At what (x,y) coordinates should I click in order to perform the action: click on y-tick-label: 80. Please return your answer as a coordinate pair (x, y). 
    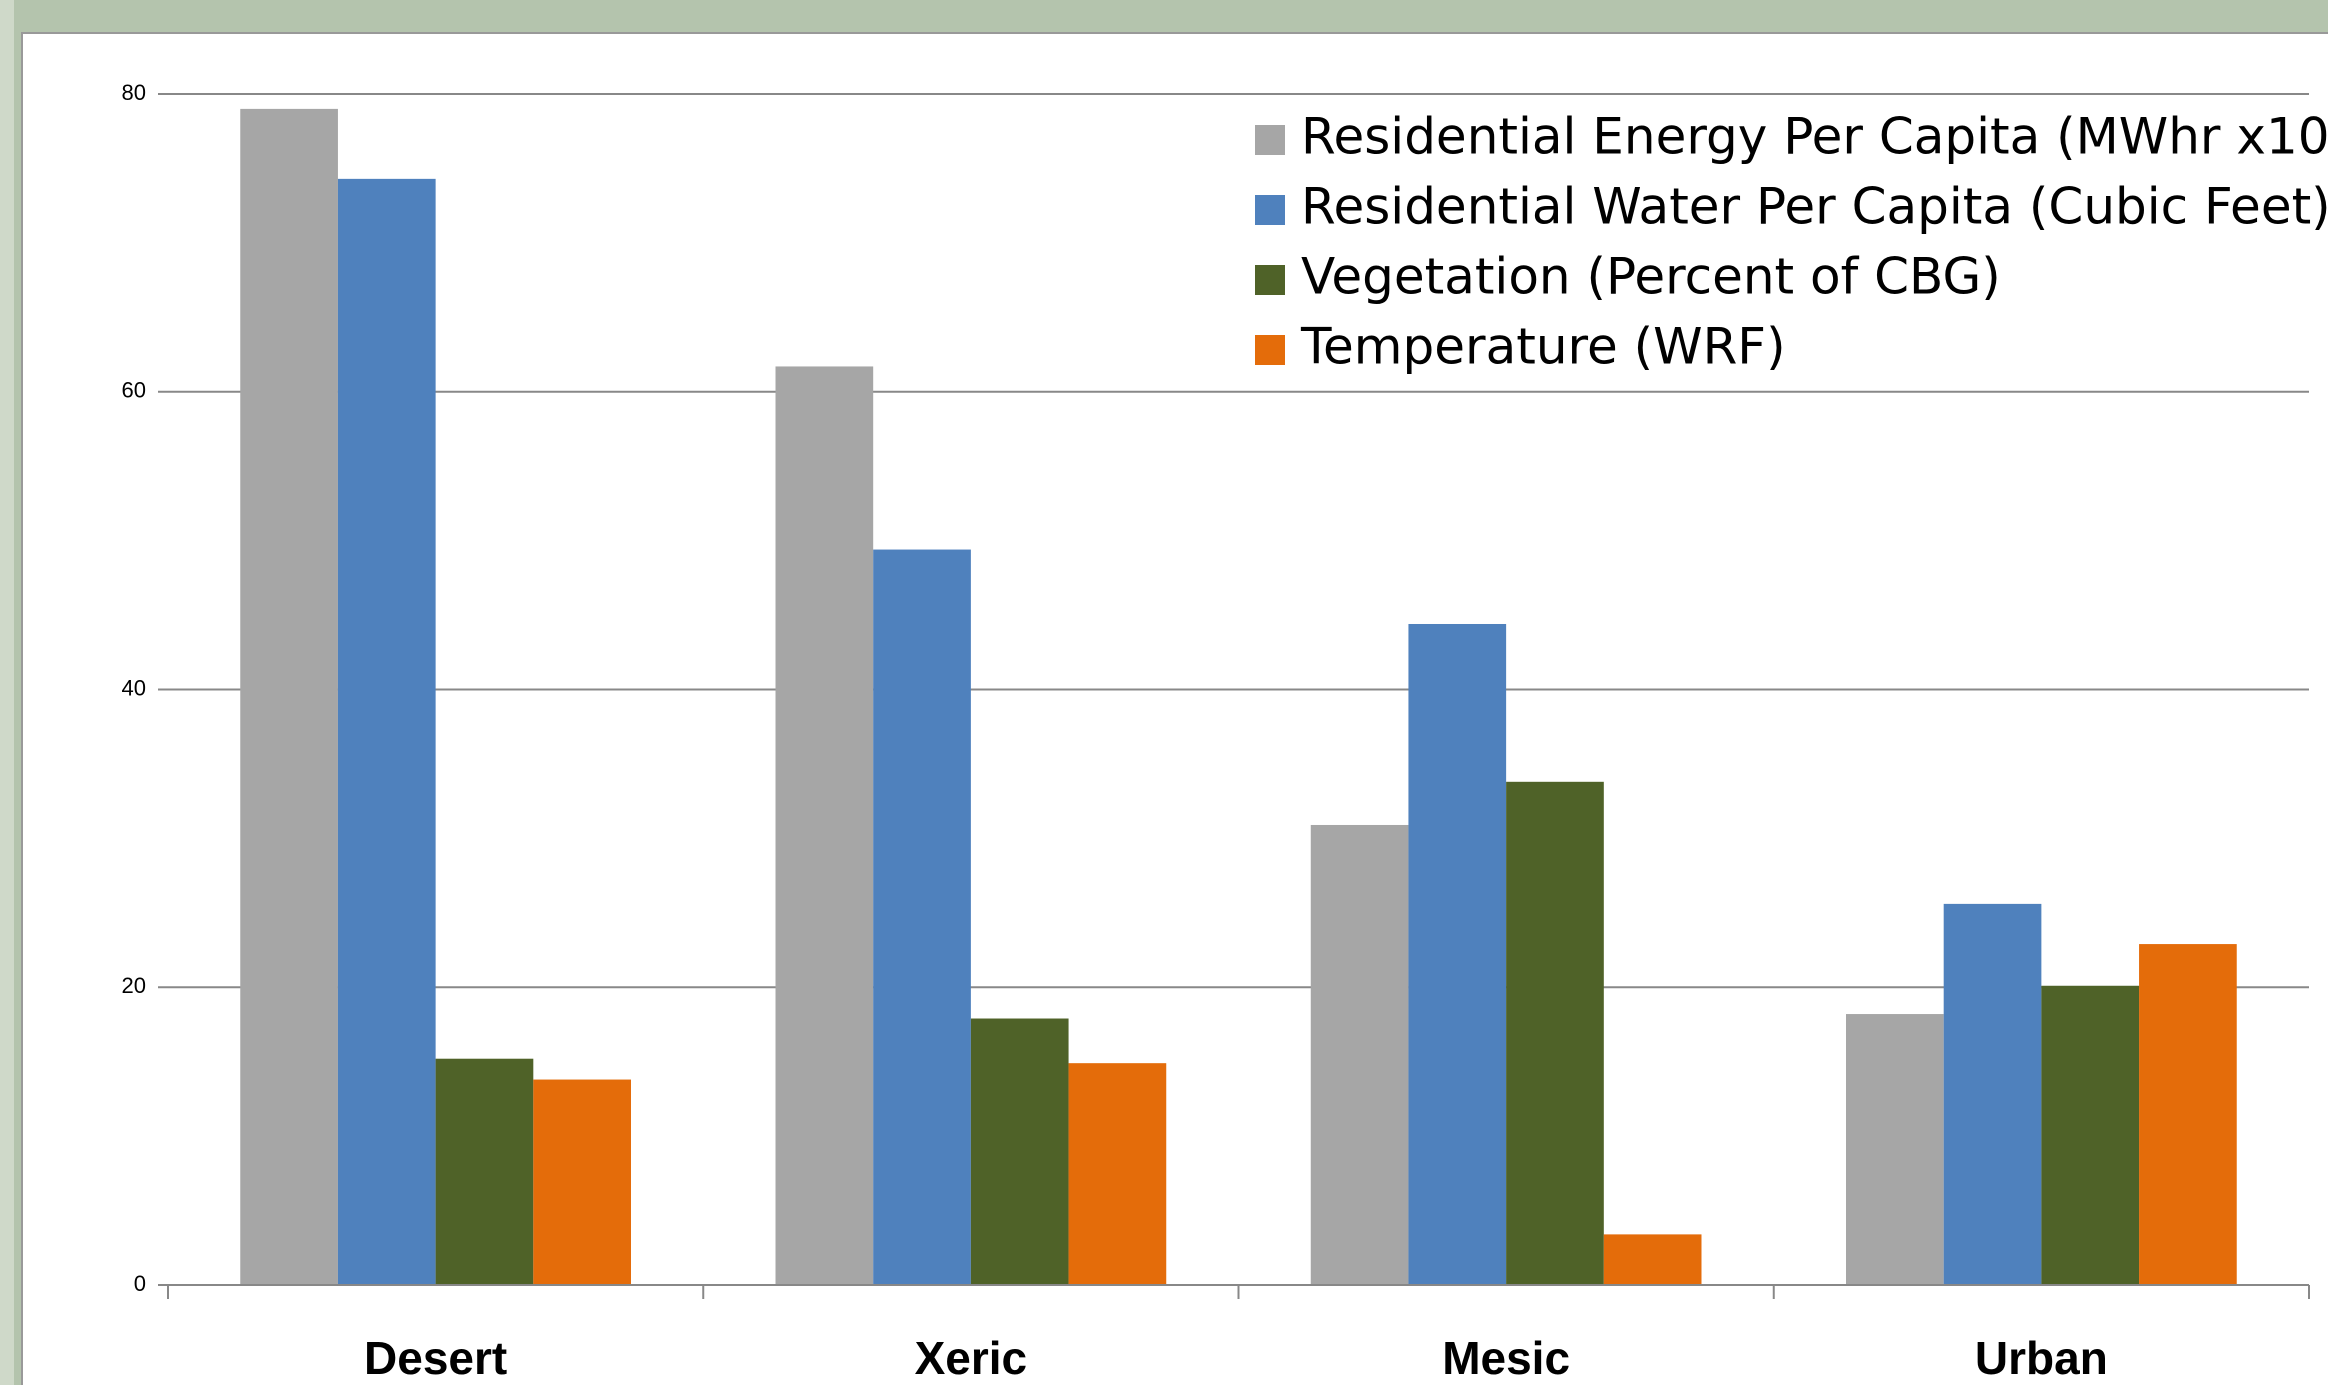
    Looking at the image, I should click on (134, 92).